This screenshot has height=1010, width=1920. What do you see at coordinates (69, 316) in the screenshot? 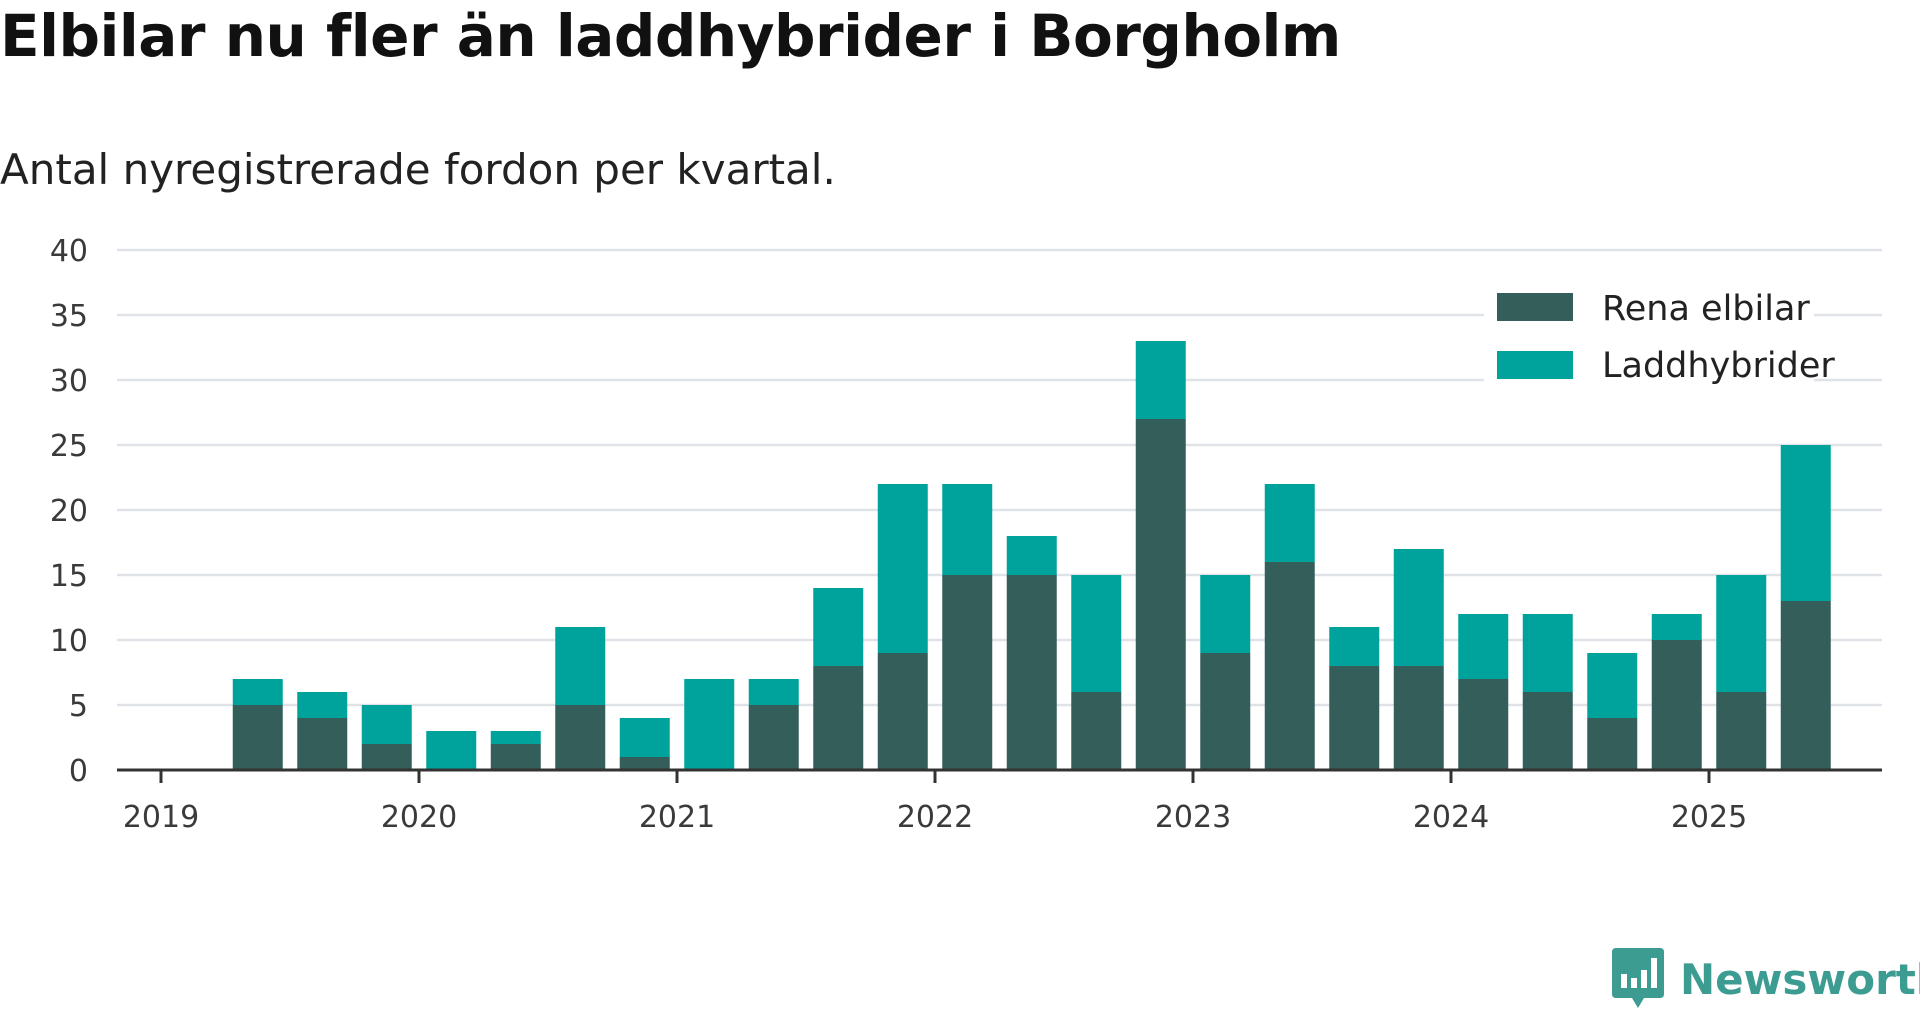
I see `y-tick-label: 35` at bounding box center [69, 316].